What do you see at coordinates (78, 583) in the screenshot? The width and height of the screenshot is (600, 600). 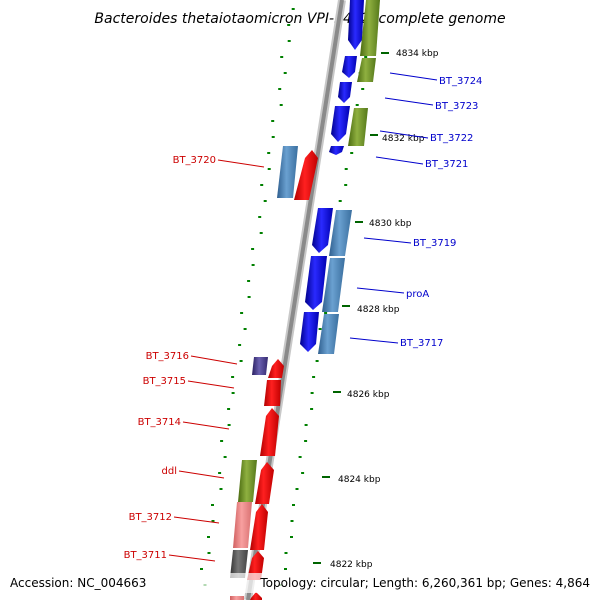 I see `accession-text: Accession: NC_004663` at bounding box center [78, 583].